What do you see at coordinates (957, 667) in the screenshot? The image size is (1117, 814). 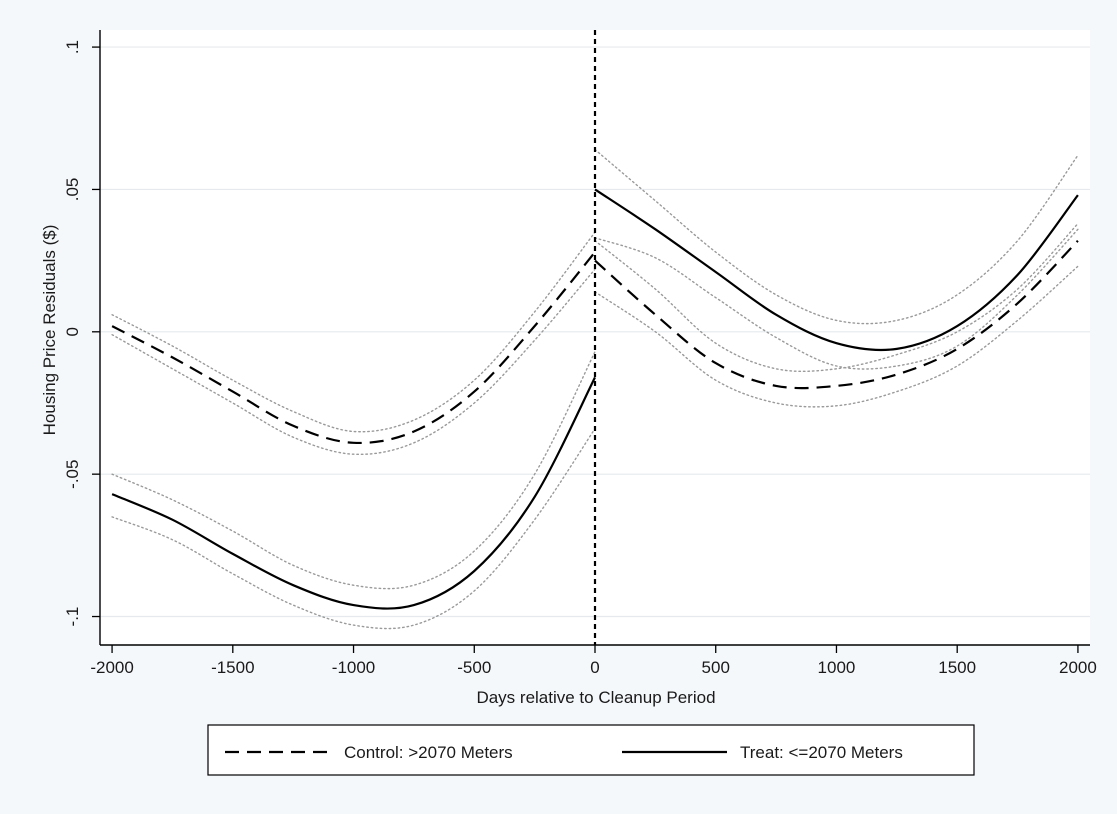 I see `x-tick-label-7: 1500` at bounding box center [957, 667].